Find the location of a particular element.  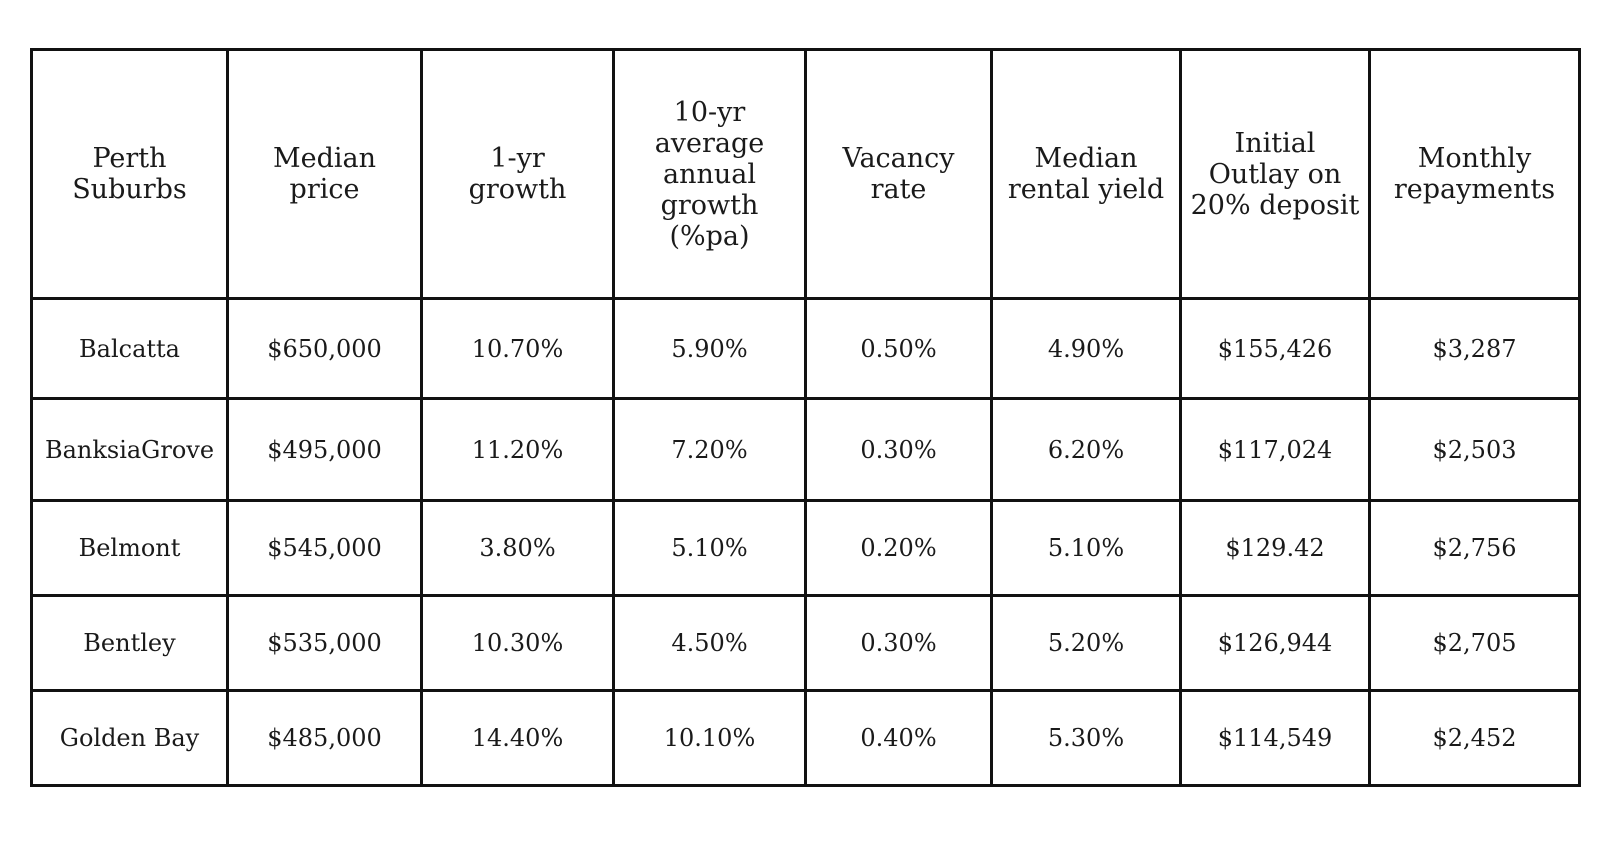

cell-1yr-growth: 14.40% is located at coordinates (517, 738).